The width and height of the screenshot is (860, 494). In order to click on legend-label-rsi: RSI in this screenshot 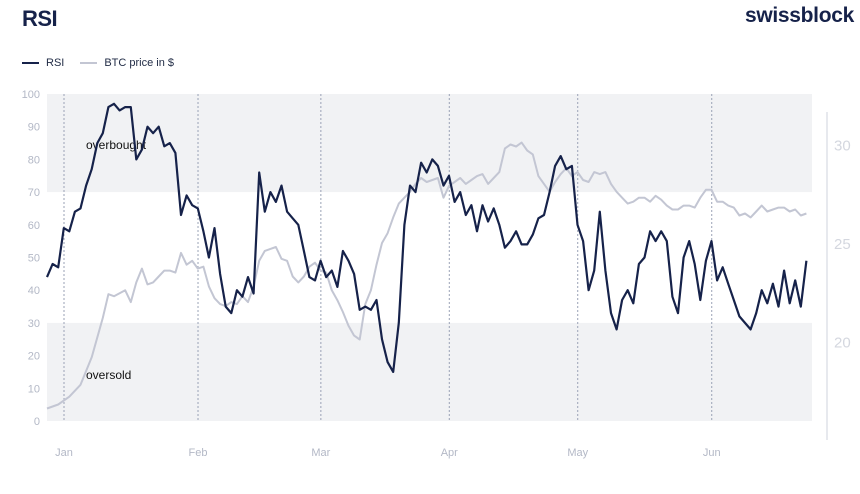, I will do `click(55, 63)`.